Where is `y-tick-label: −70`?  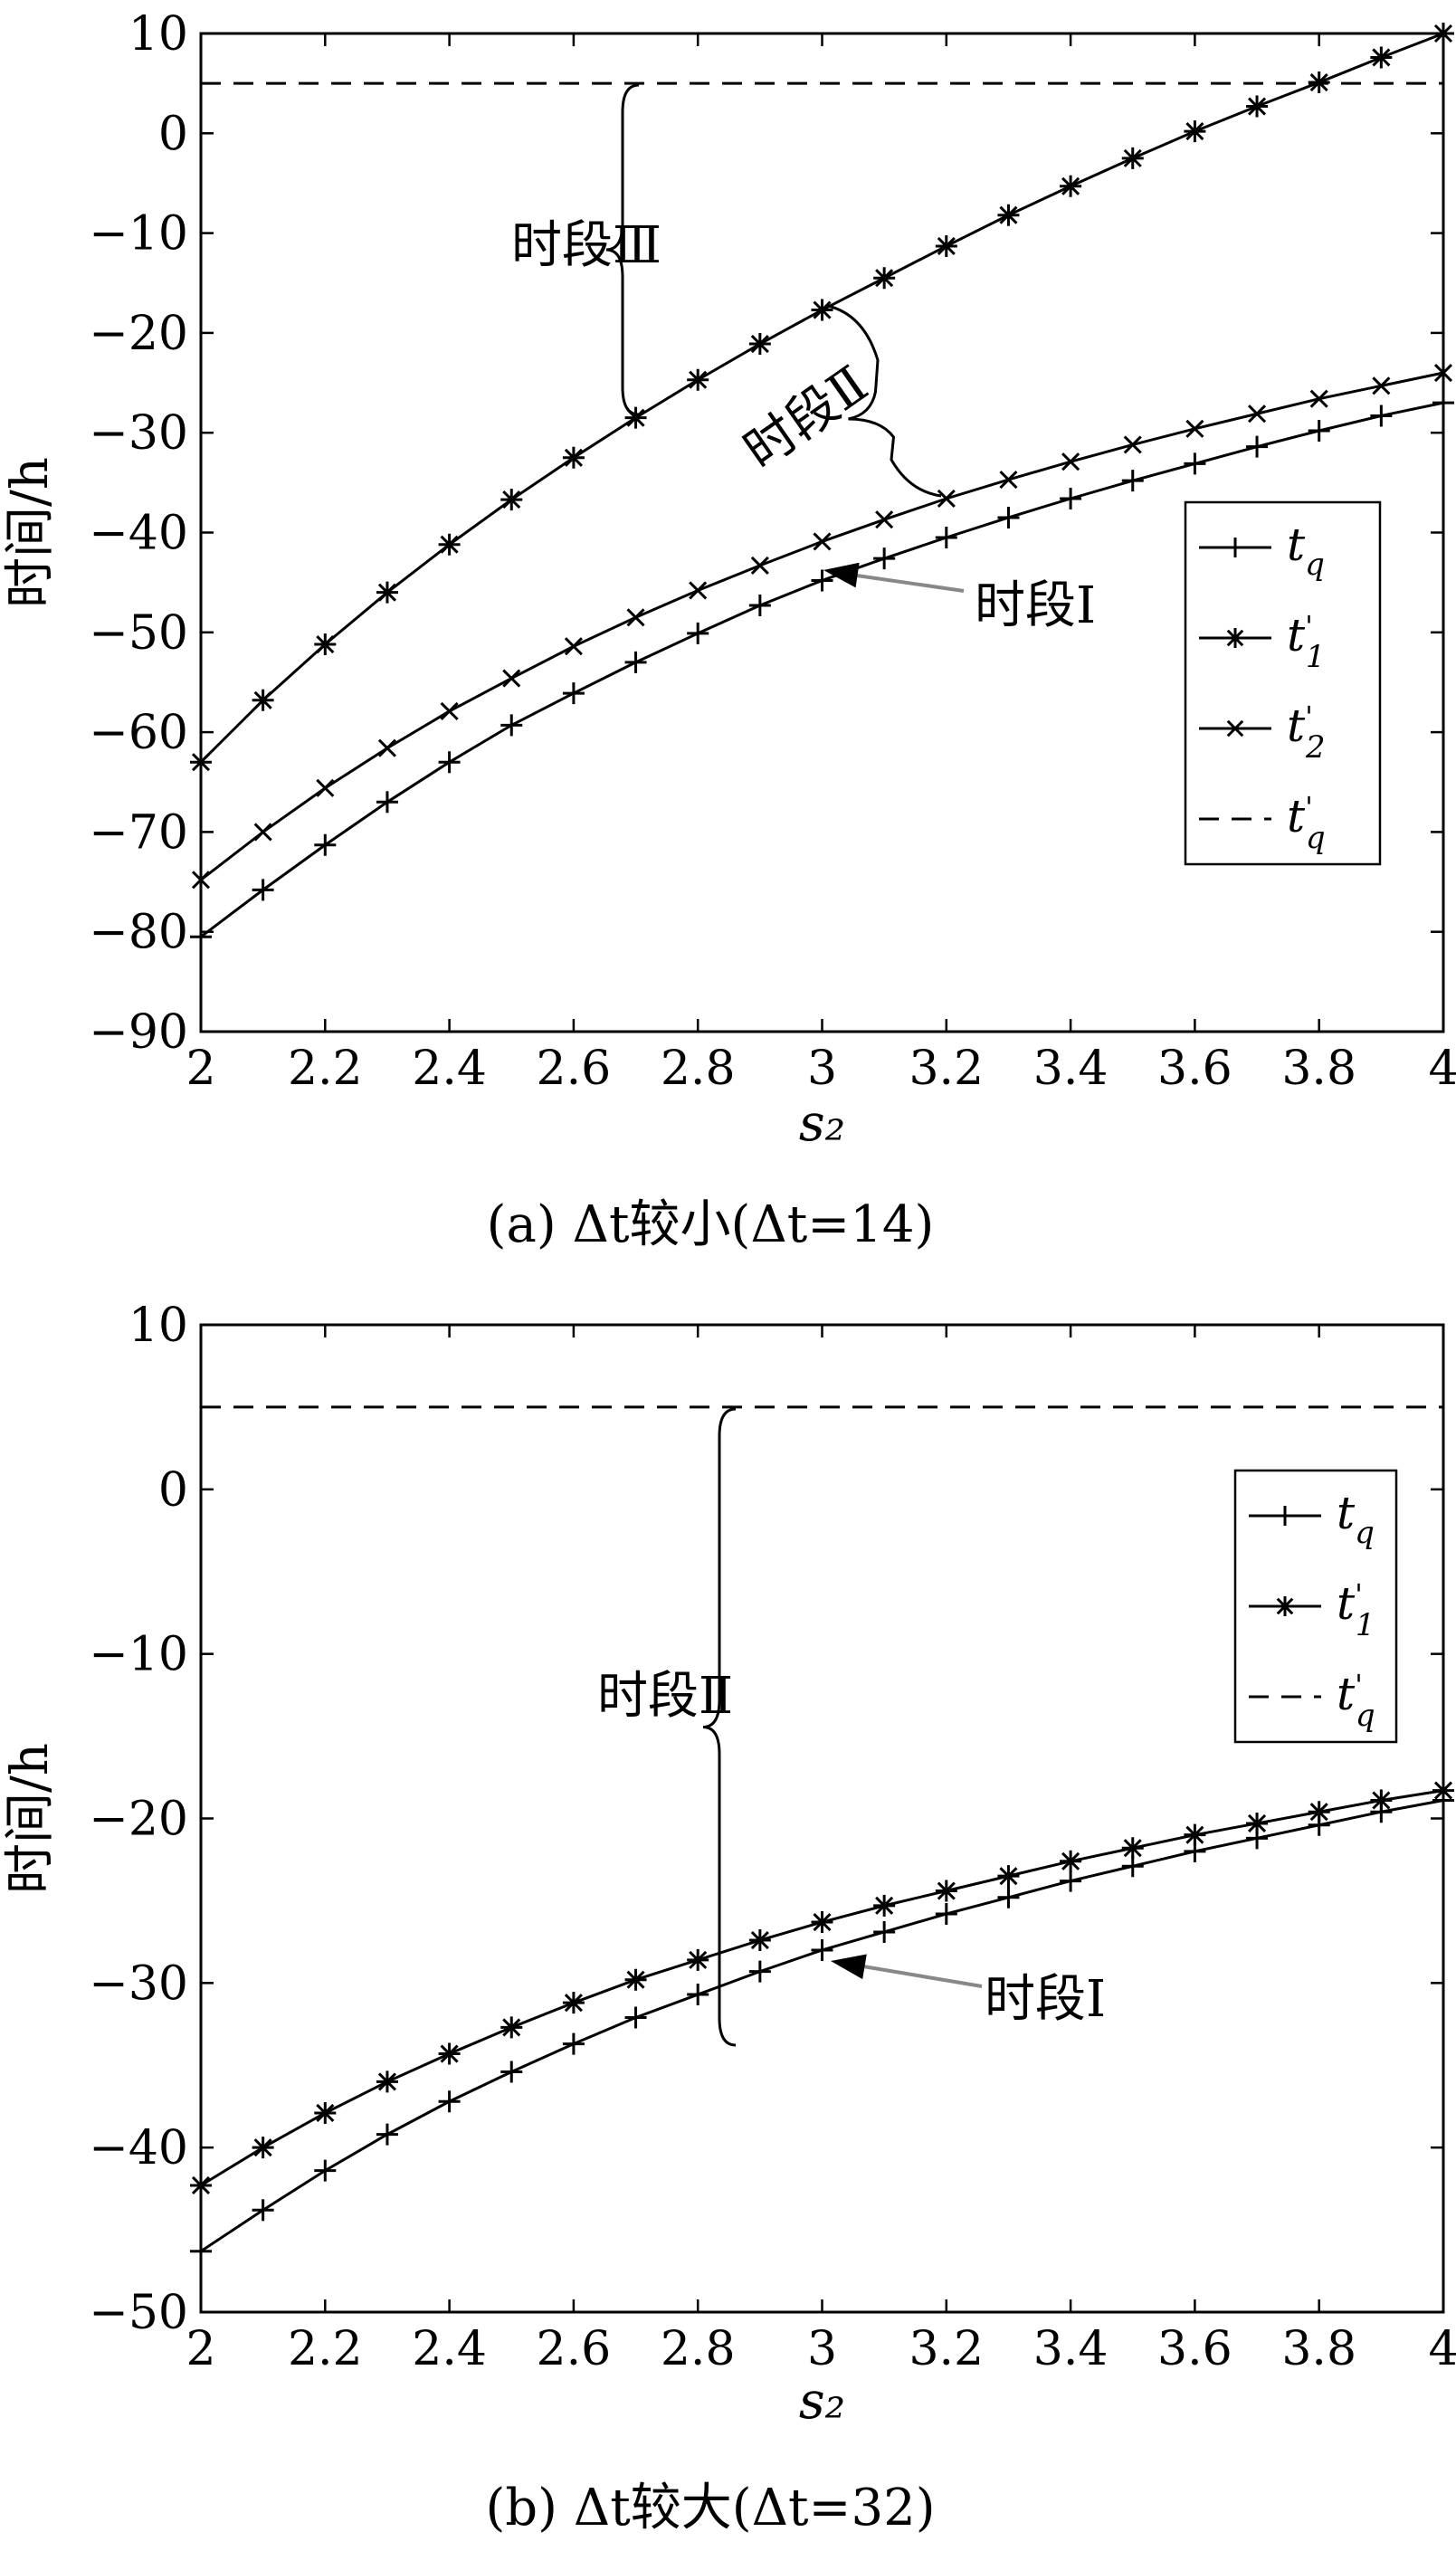 y-tick-label: −70 is located at coordinates (139, 832).